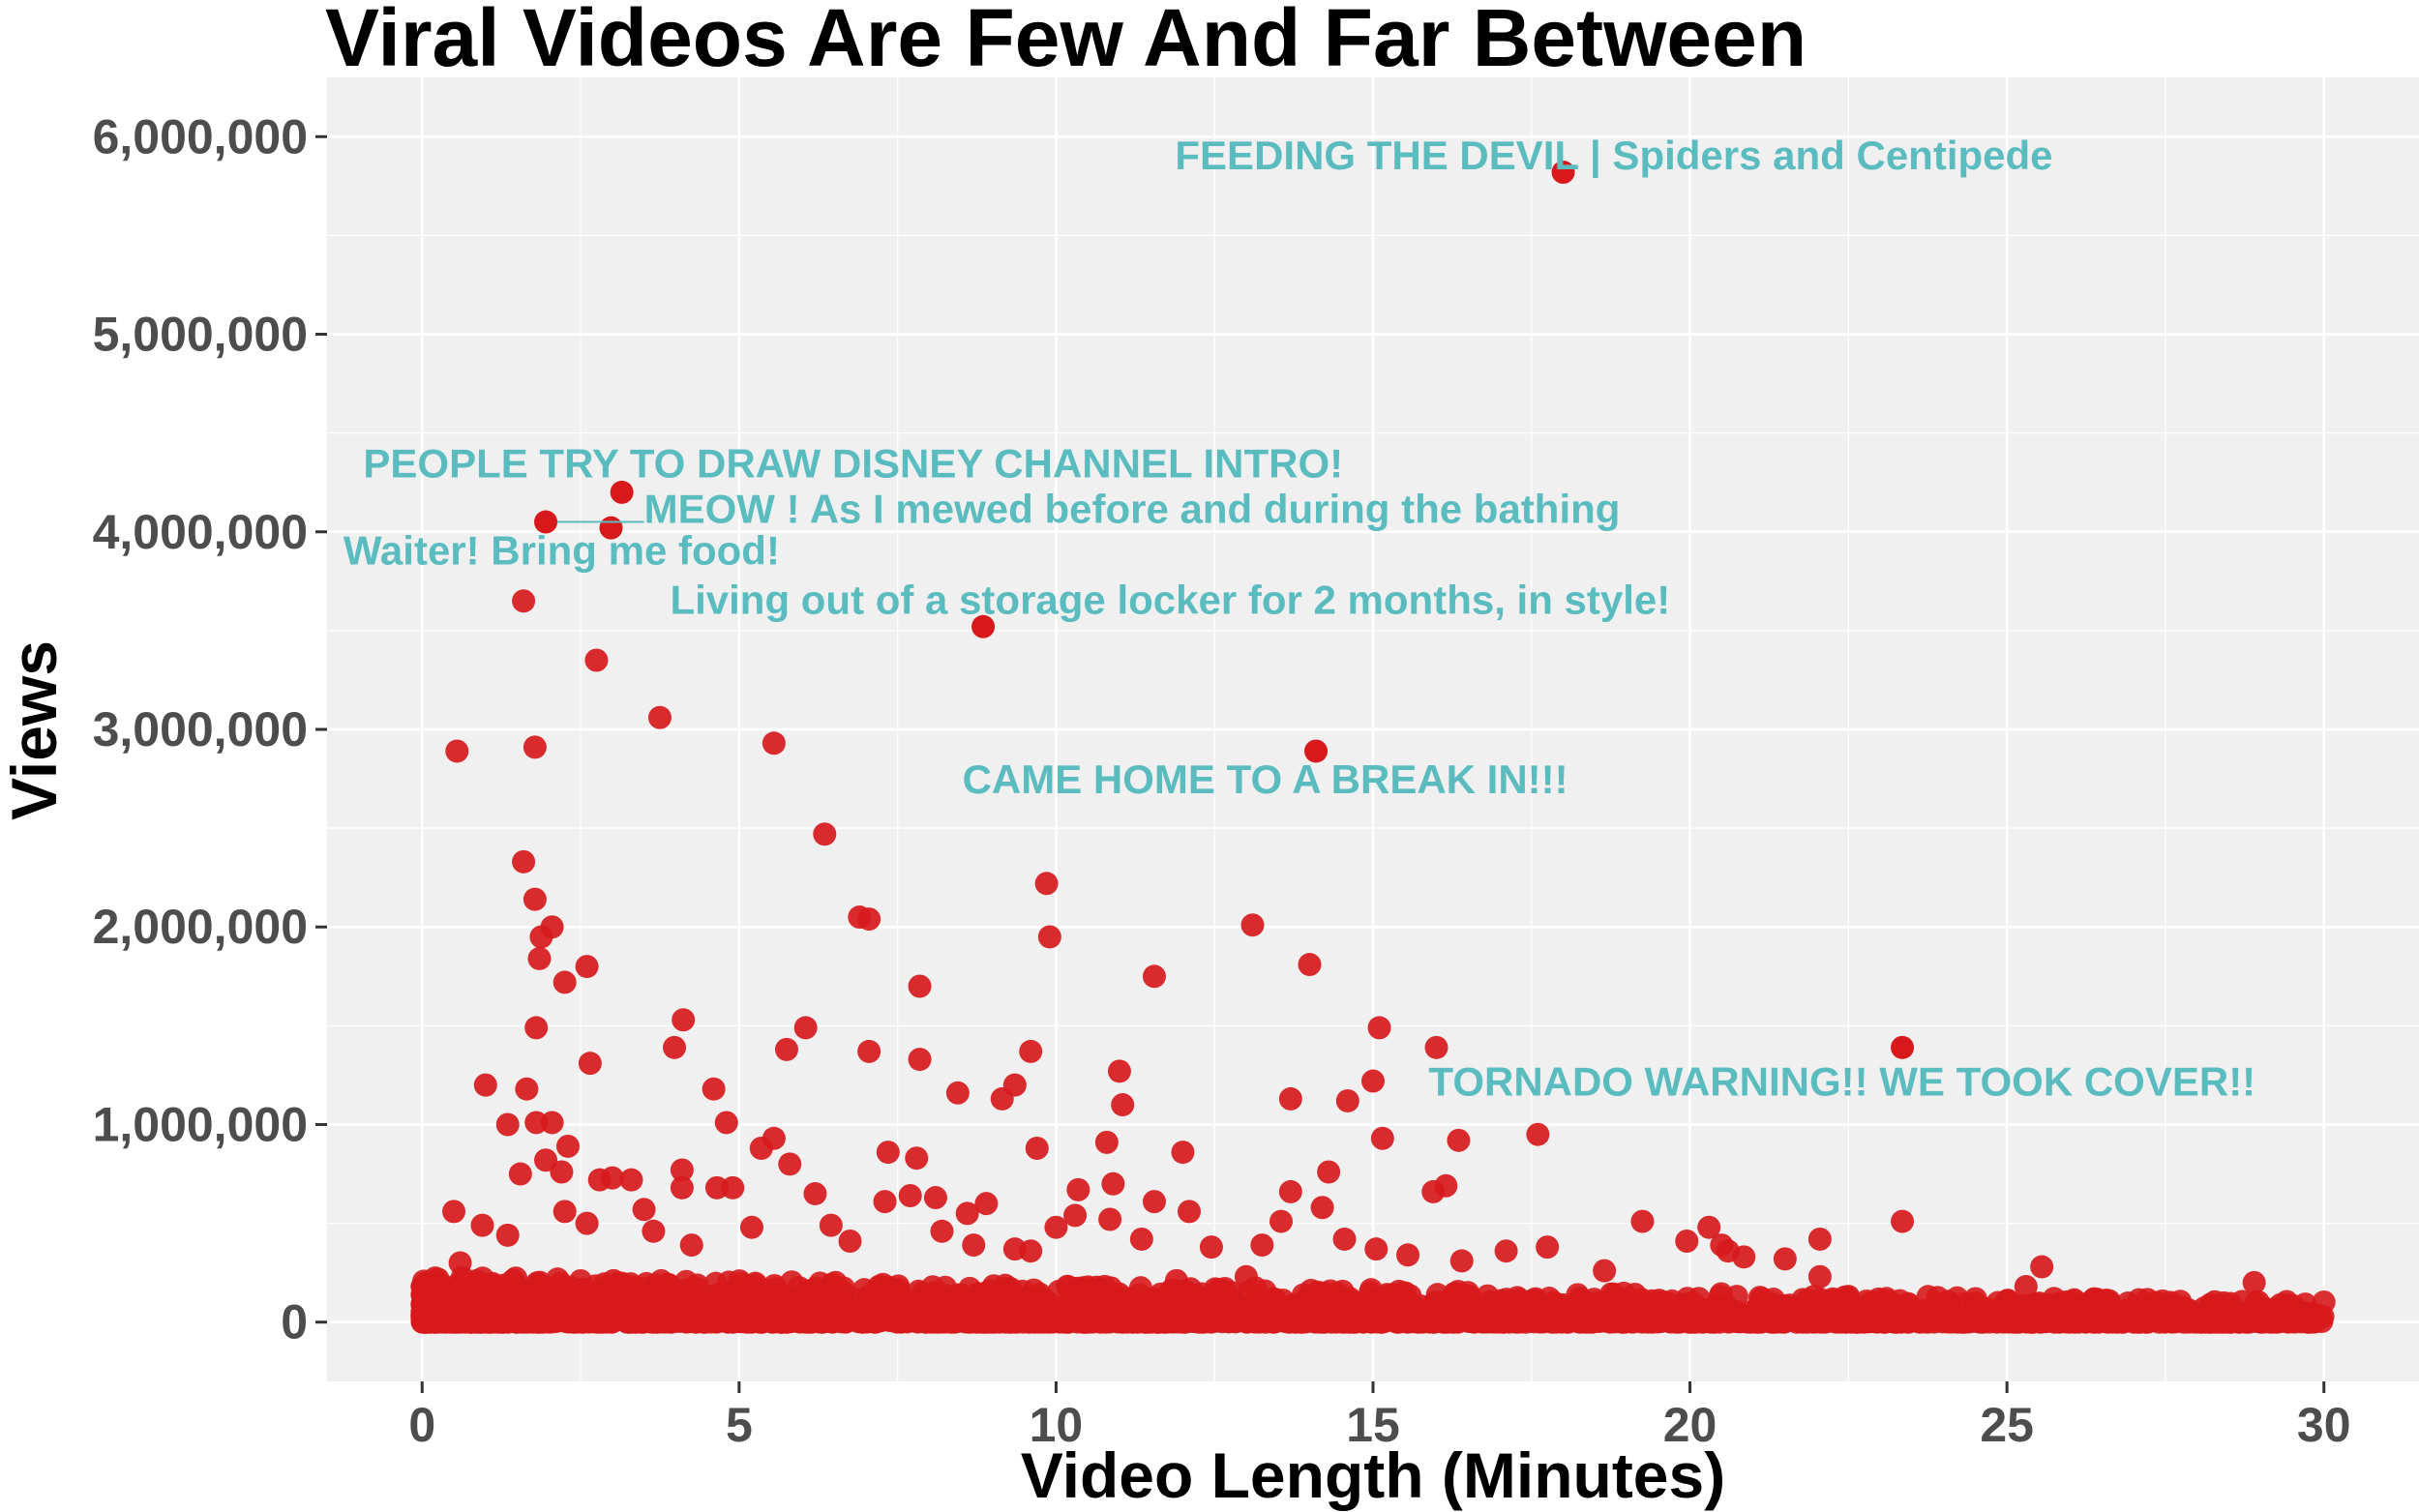  Describe the element at coordinates (1373, 1475) in the screenshot. I see `x-axis-title: Video Length (Minutes)` at that location.